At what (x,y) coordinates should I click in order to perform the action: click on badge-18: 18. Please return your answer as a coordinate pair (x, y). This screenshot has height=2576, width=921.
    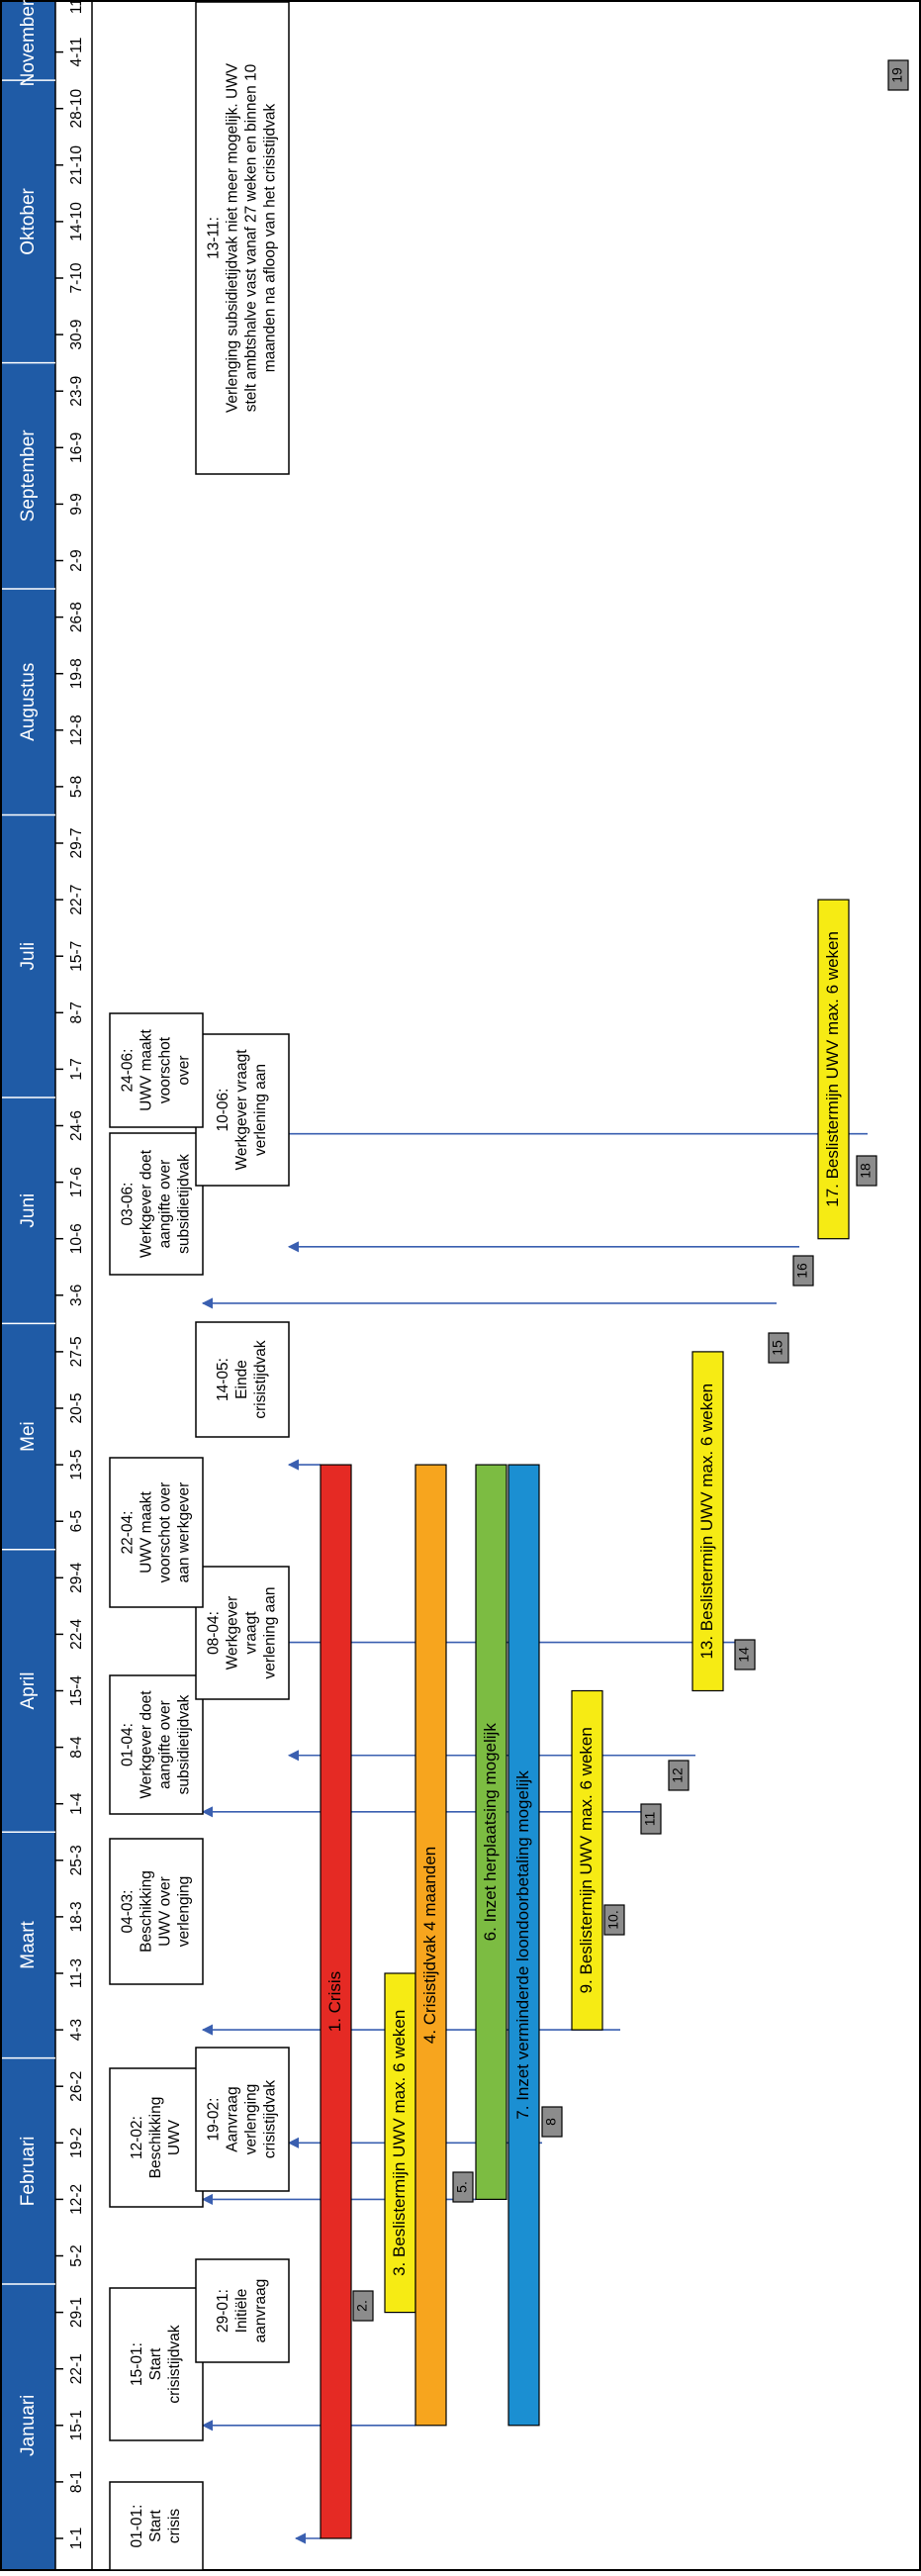
    Looking at the image, I should click on (866, 1171).